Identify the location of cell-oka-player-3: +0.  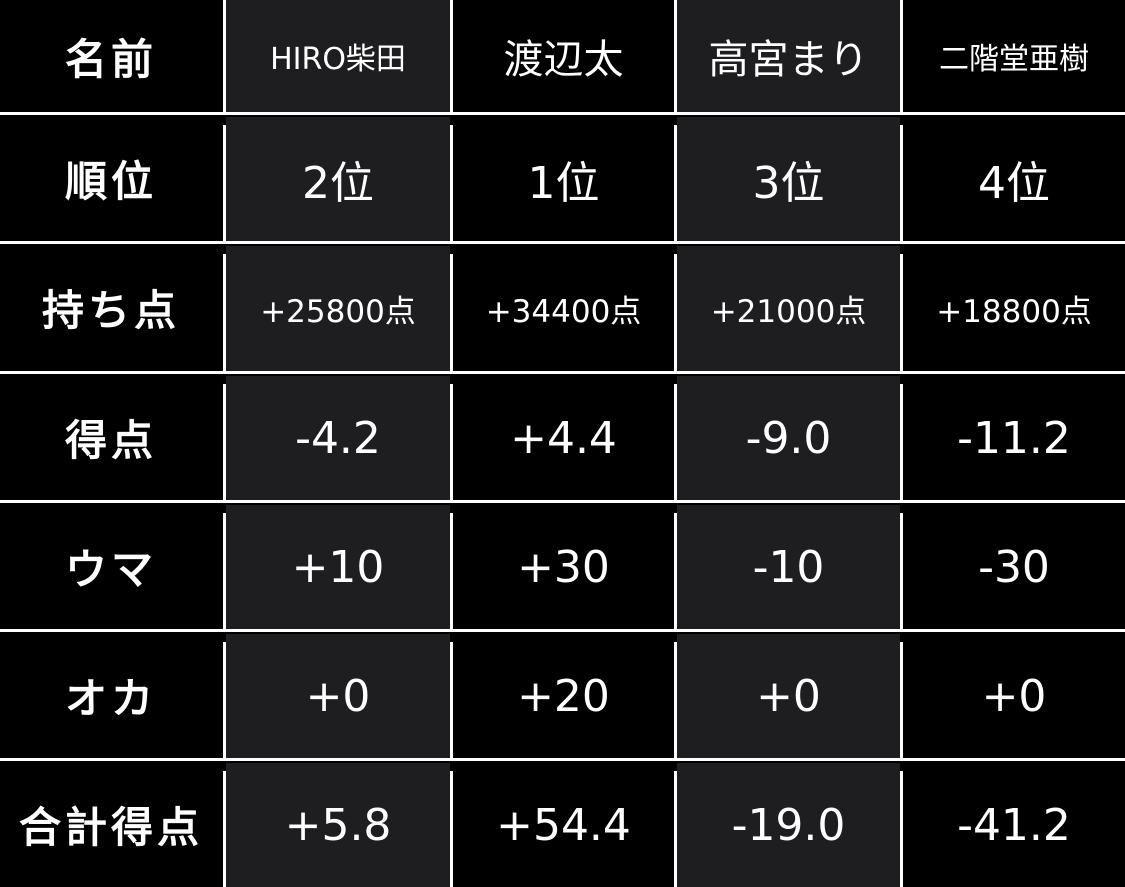
(788, 696).